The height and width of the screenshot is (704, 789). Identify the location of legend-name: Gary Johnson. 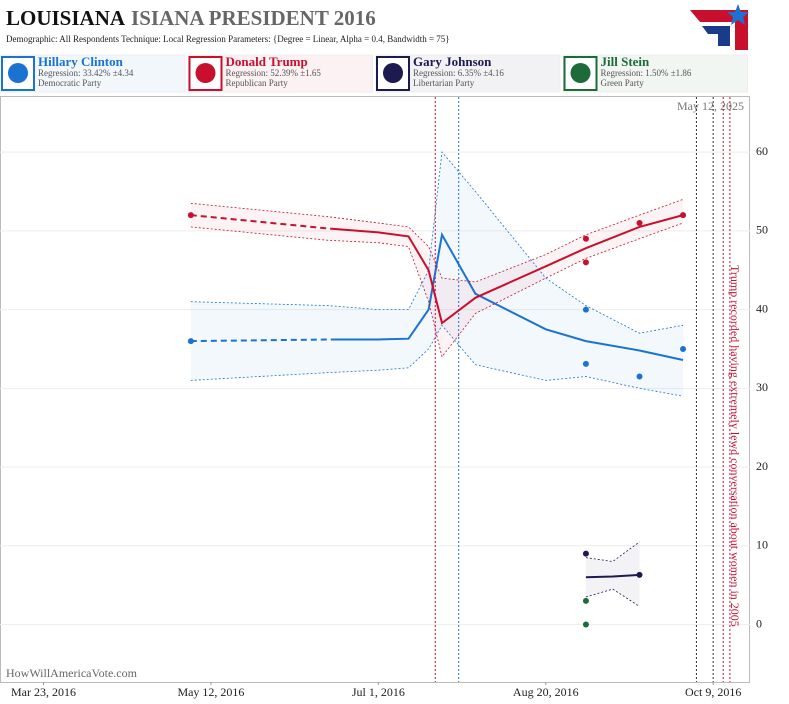
(452, 61).